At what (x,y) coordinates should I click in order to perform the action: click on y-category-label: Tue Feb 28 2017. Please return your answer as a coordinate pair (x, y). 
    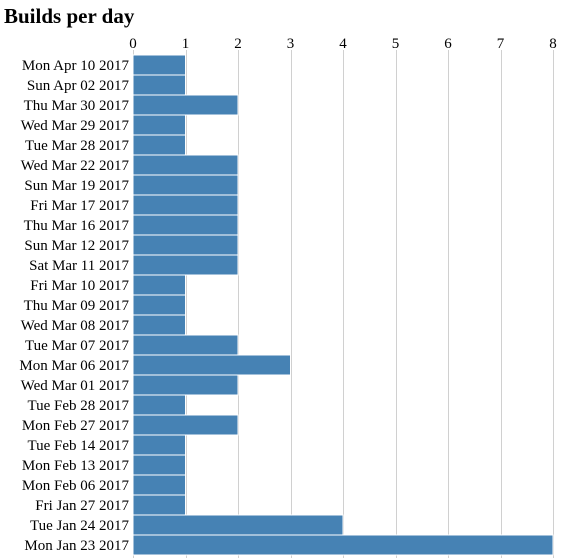
    Looking at the image, I should click on (78, 406).